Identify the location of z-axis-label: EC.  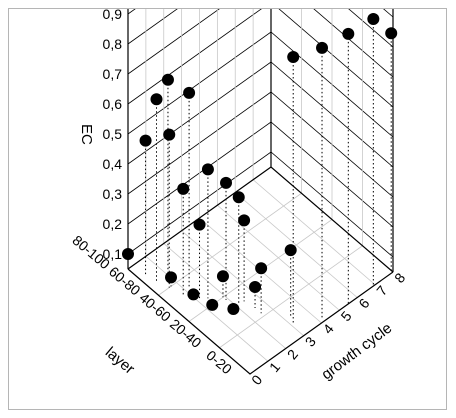
(86, 134).